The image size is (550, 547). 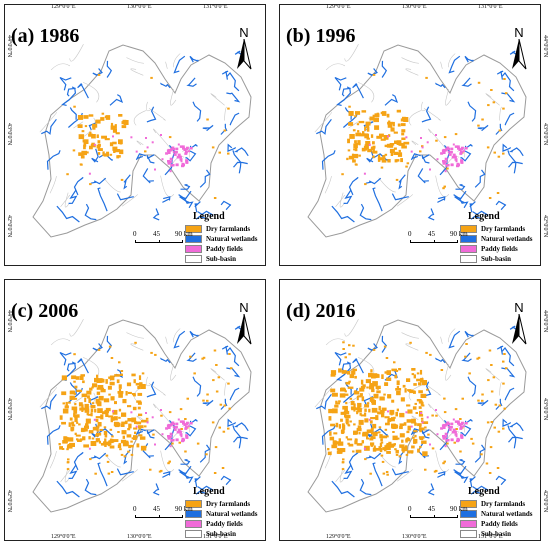 What do you see at coordinates (321, 311) in the screenshot?
I see `panel-title: (d) 2016` at bounding box center [321, 311].